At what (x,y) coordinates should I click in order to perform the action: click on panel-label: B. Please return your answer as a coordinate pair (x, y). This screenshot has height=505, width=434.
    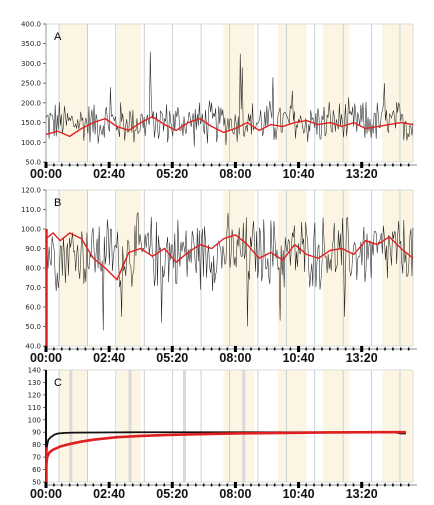
    Looking at the image, I should click on (57, 203).